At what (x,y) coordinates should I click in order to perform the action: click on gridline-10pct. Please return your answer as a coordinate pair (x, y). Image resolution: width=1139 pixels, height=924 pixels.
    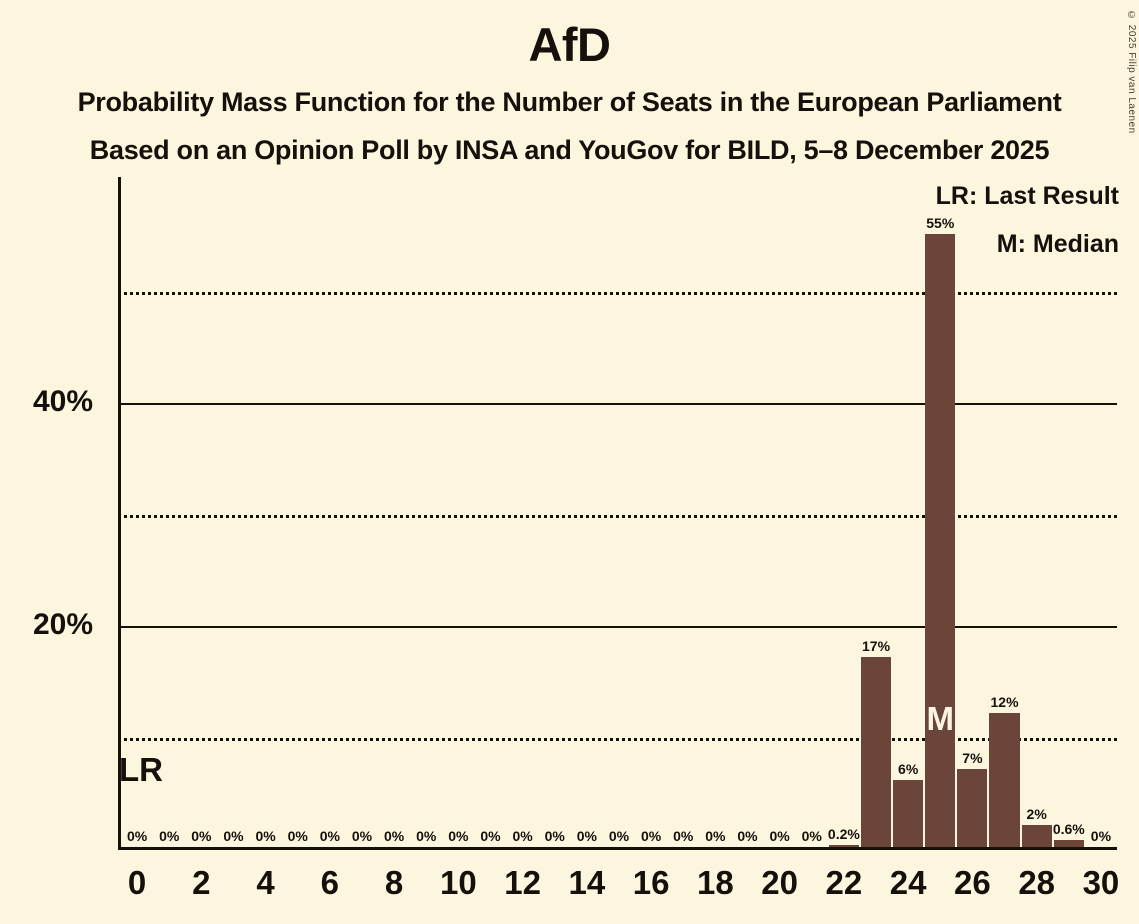
    Looking at the image, I should click on (617, 739).